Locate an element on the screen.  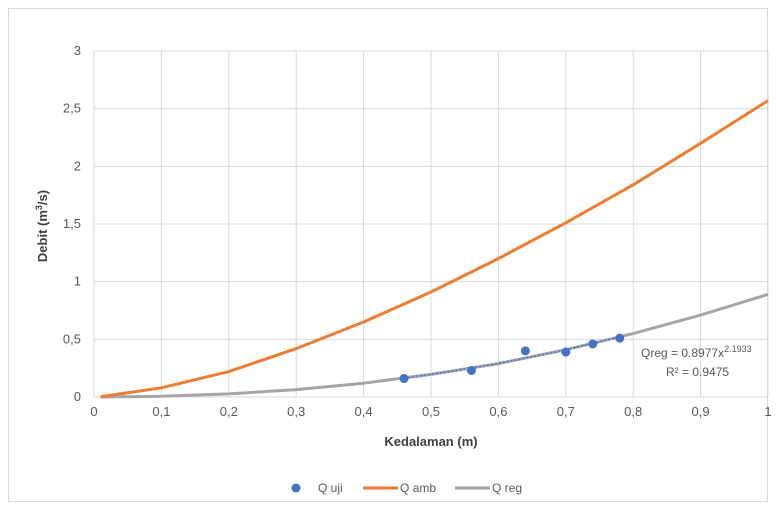
x-axis-title: Kedalaman (m) is located at coordinates (430, 441).